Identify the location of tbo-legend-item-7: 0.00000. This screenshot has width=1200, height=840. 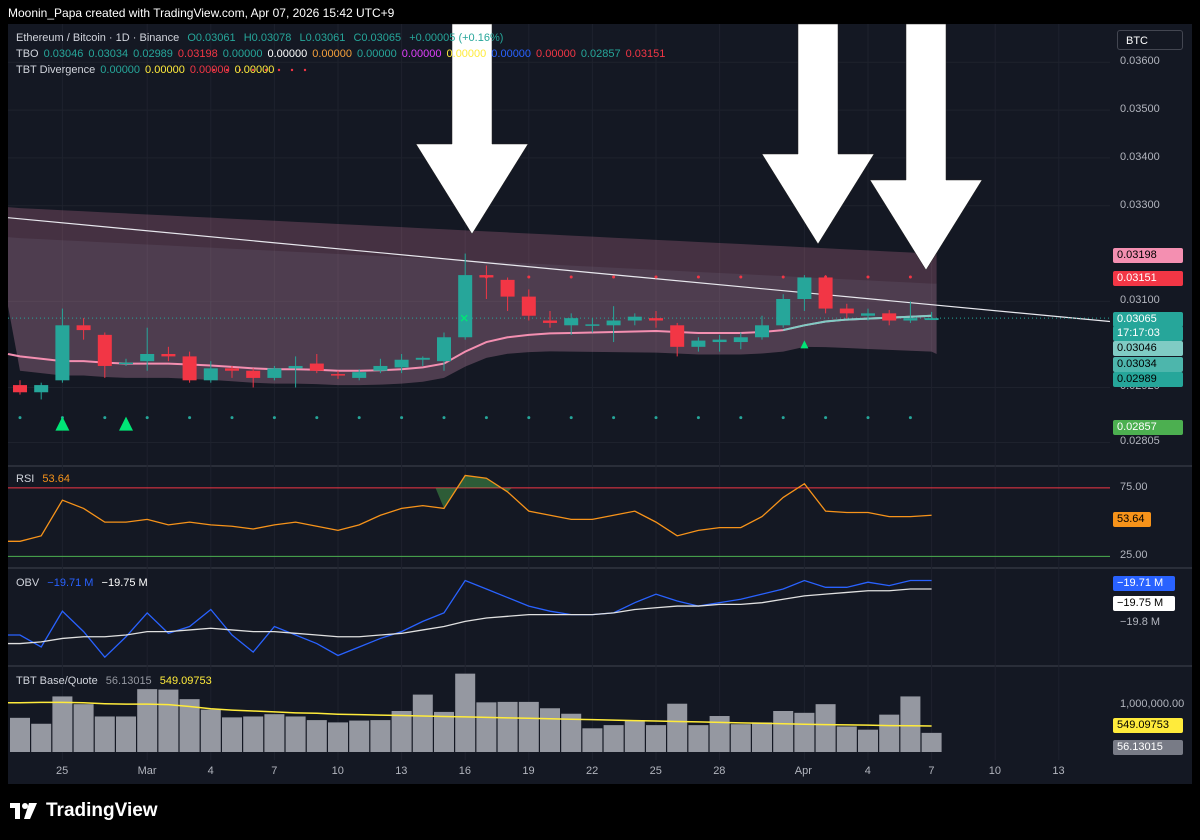
(332, 54).